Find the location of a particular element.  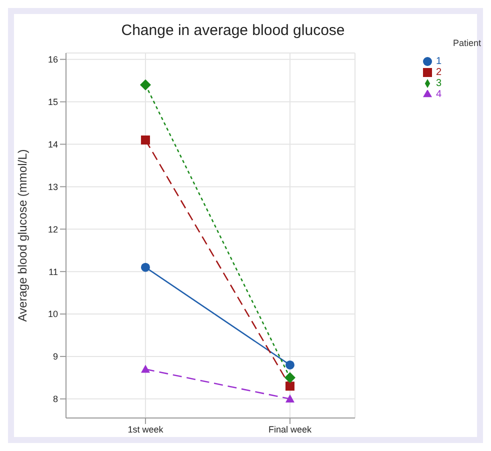

chart-title: Change in average blood glucose is located at coordinates (233, 30).